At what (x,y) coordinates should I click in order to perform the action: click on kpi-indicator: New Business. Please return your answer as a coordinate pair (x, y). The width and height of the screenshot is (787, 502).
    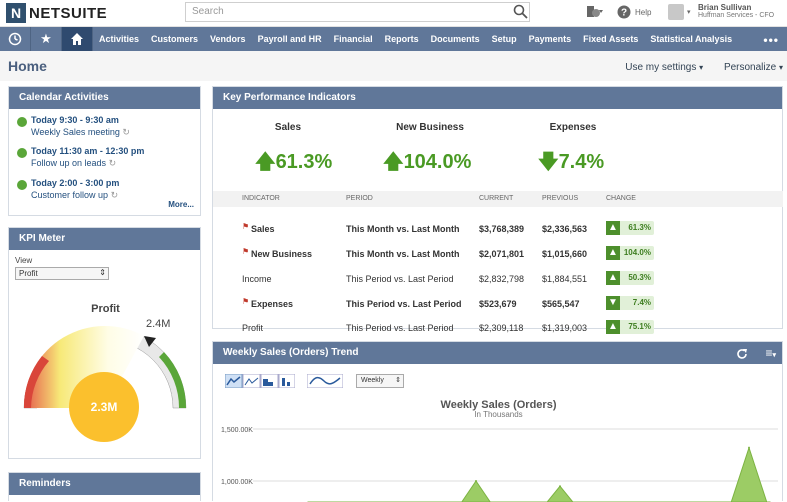
    Looking at the image, I should click on (282, 254).